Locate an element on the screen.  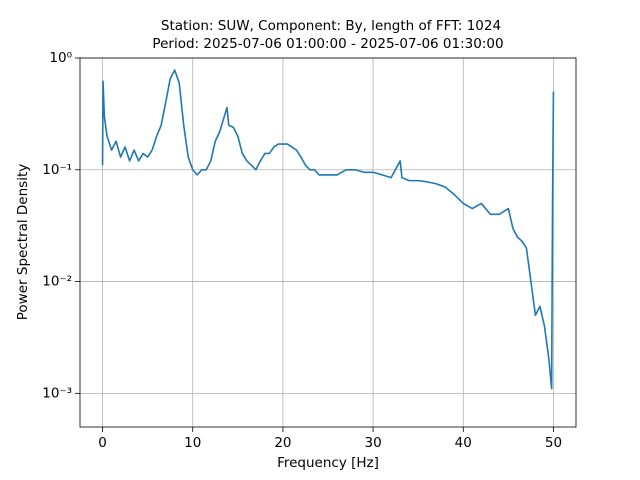
y-tick-label: 10⁰ is located at coordinates (60, 58).